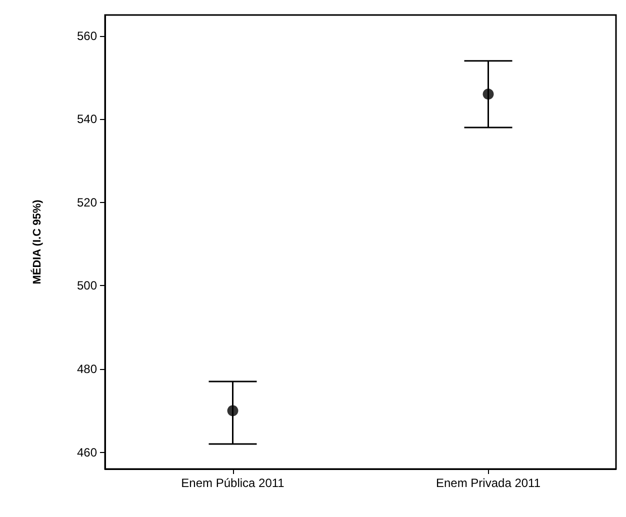  What do you see at coordinates (37, 241) in the screenshot?
I see `y-axis-title: MÉDIA (I.C 95%)` at bounding box center [37, 241].